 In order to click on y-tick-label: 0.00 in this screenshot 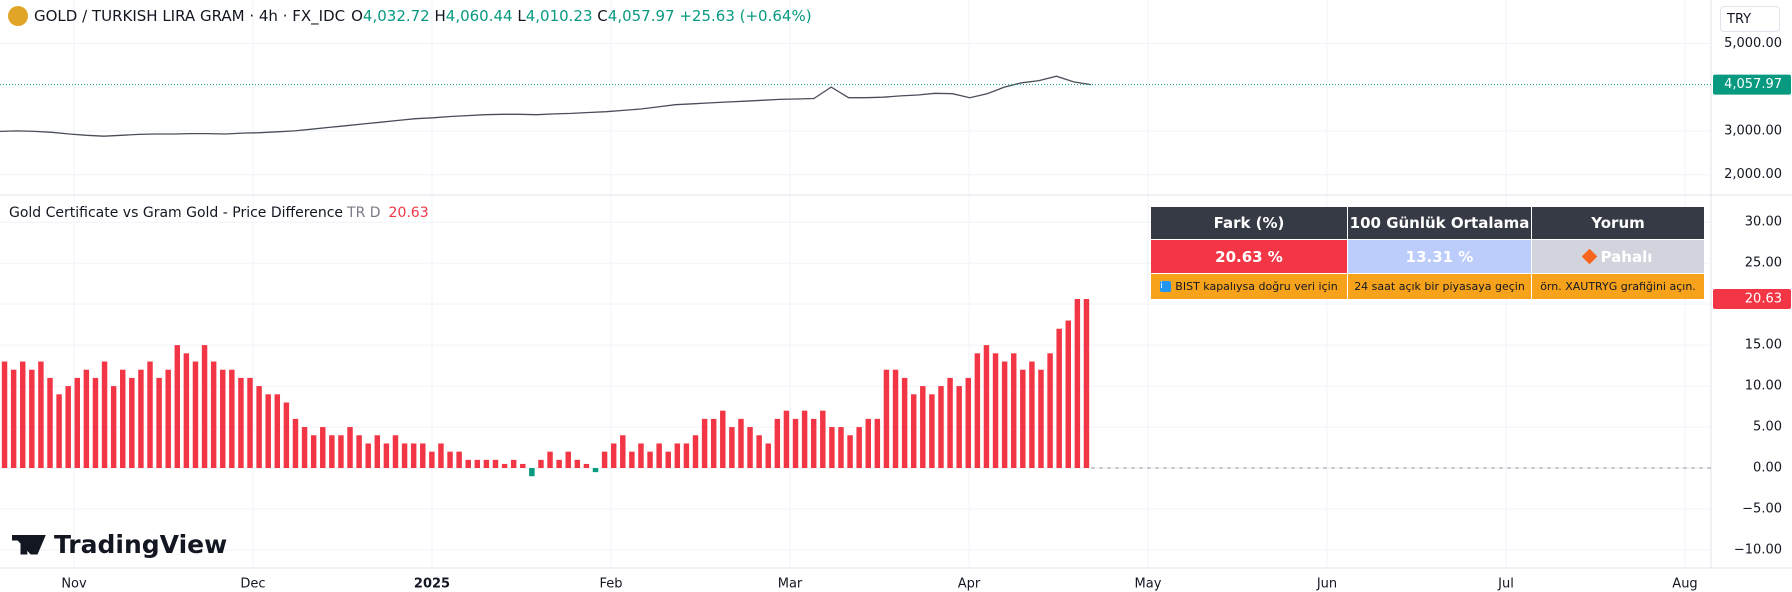, I will do `click(1767, 468)`.